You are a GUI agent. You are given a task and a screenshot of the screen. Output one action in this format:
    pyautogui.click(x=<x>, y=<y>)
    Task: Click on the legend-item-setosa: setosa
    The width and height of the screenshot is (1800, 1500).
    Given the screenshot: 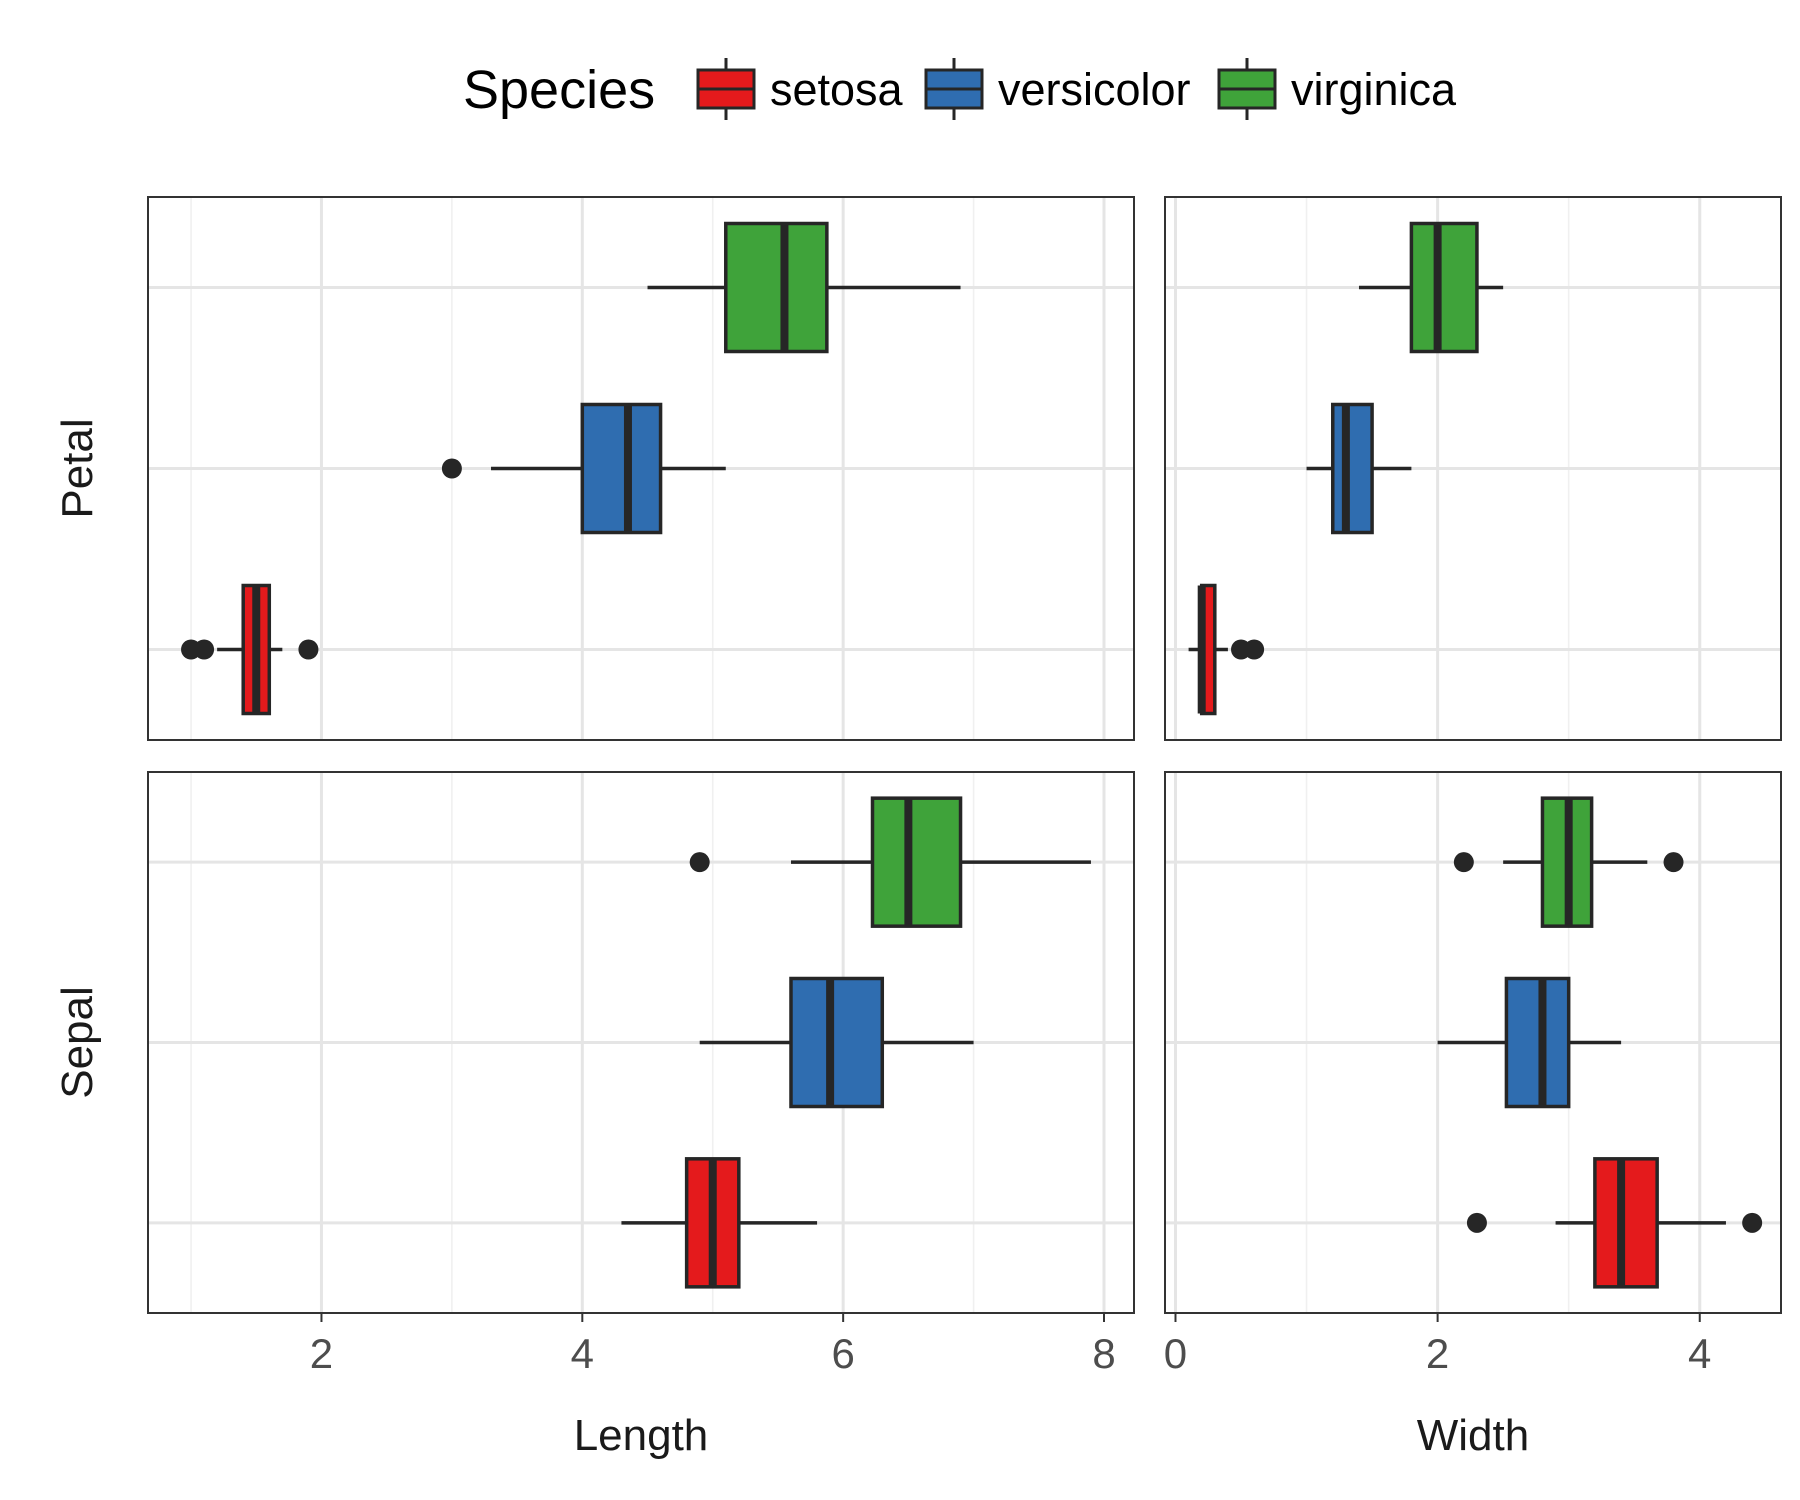 What is the action you would take?
    pyautogui.click(x=800, y=89)
    